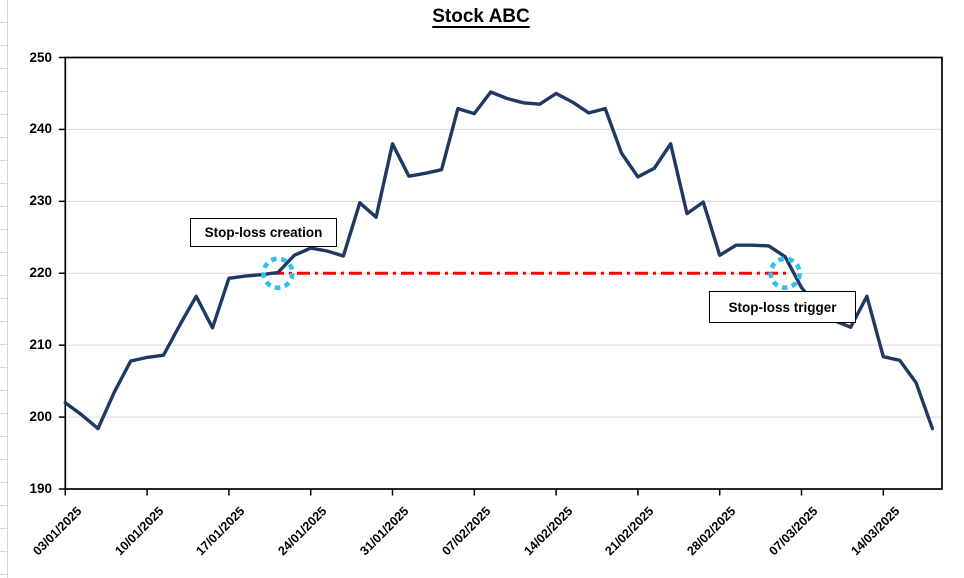  I want to click on y-axis-label: 220, so click(40, 273).